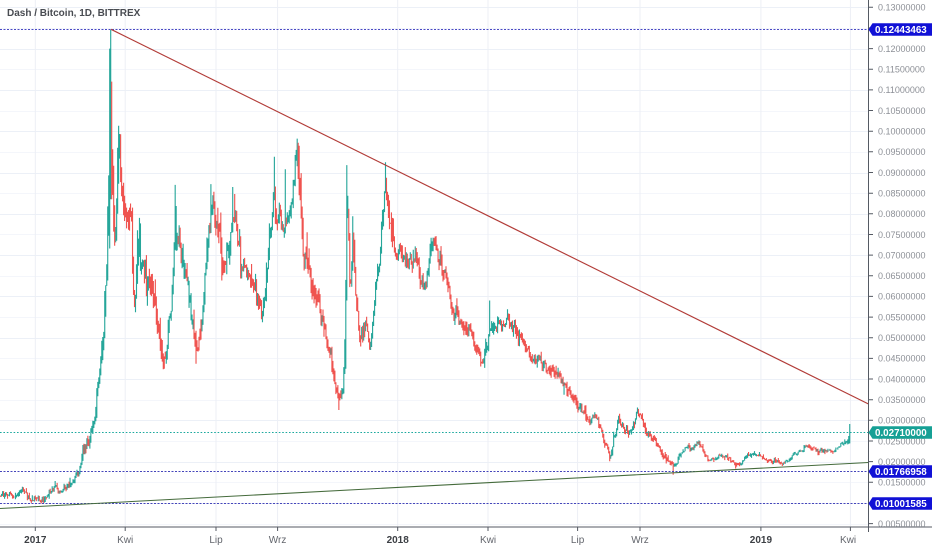 Image resolution: width=932 pixels, height=550 pixels. I want to click on svg-text: 0.01001585, so click(901, 504).